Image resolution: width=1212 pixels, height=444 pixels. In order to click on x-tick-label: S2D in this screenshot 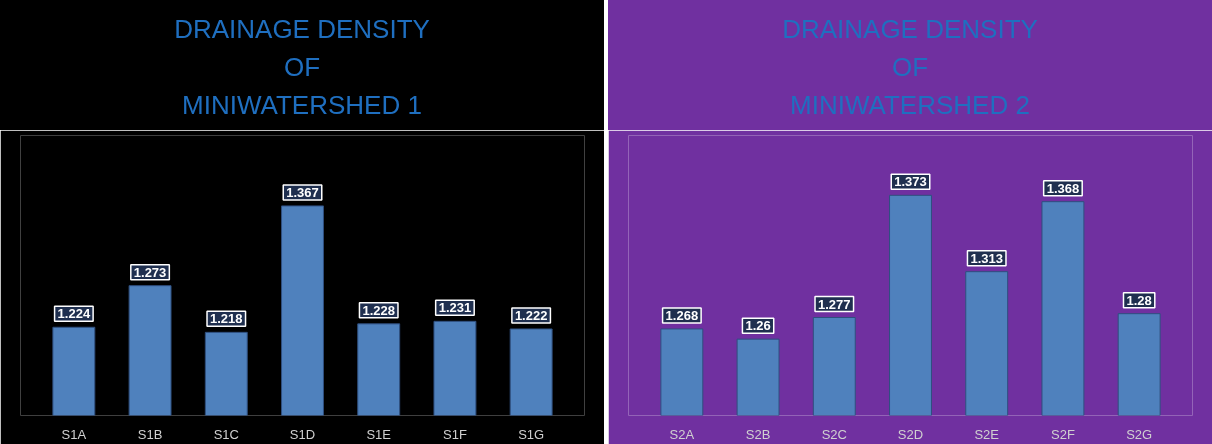, I will do `click(910, 434)`.